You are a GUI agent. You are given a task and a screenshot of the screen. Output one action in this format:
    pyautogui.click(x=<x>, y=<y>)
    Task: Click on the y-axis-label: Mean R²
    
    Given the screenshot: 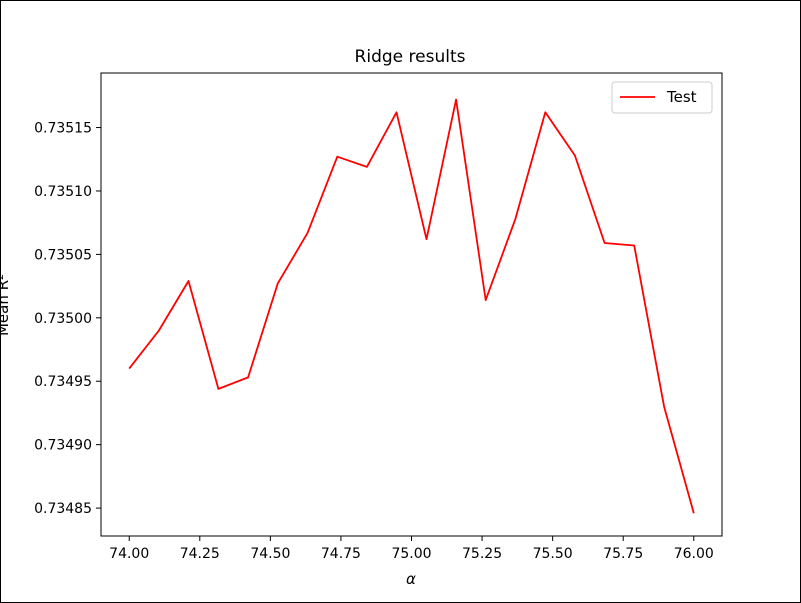 What is the action you would take?
    pyautogui.click(x=6, y=305)
    